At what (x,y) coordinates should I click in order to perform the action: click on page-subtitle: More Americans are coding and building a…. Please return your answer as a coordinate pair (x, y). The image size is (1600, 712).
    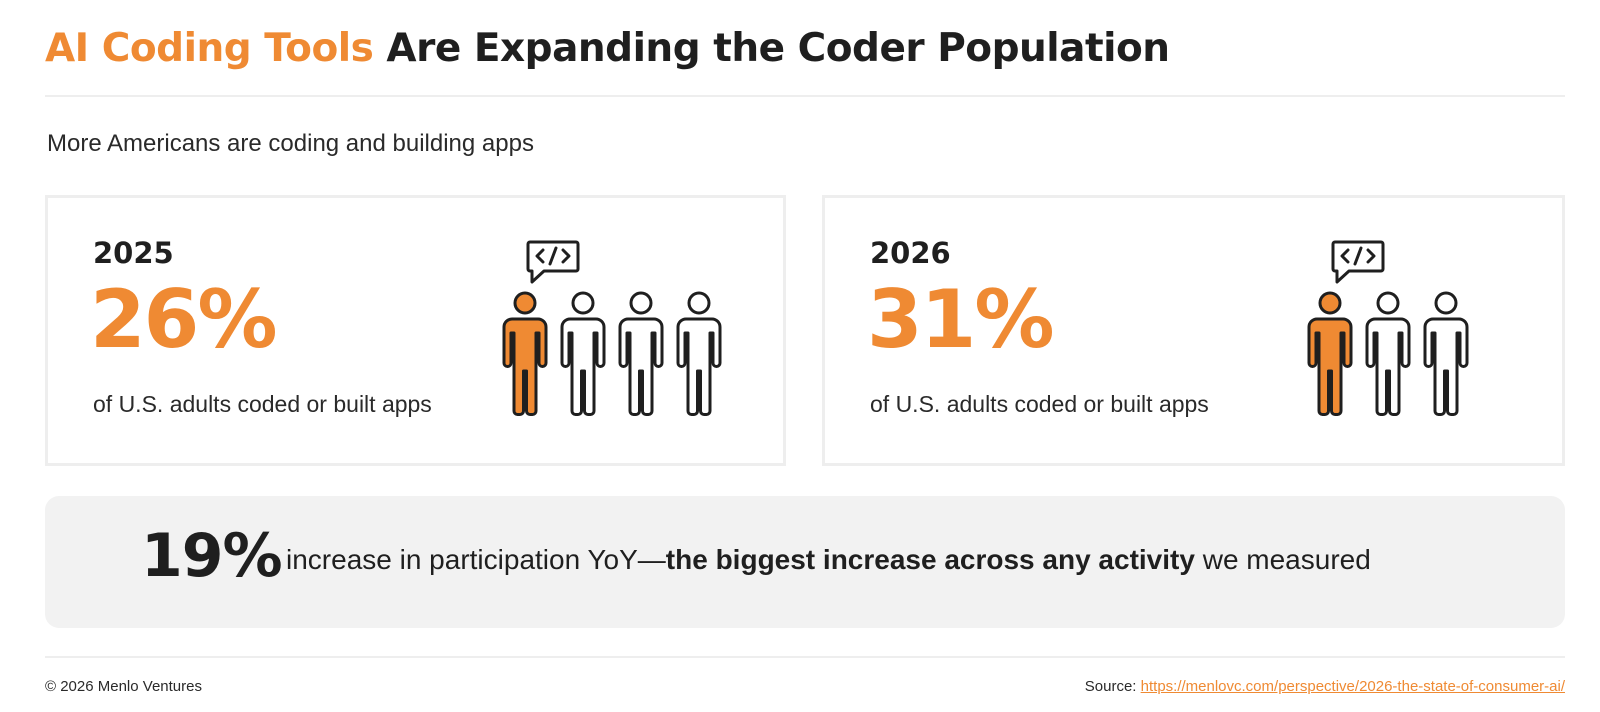
    Looking at the image, I should click on (290, 143).